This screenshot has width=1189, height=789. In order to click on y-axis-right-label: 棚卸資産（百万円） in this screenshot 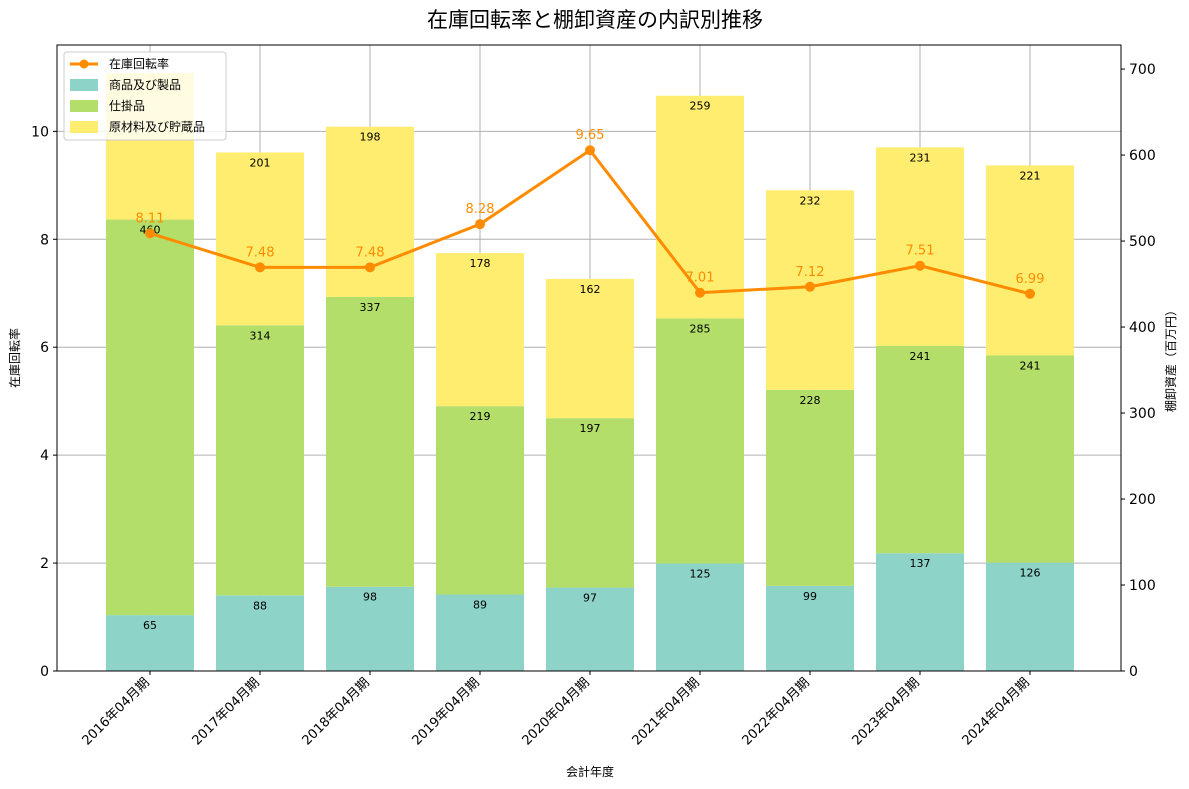, I will do `click(1170, 358)`.